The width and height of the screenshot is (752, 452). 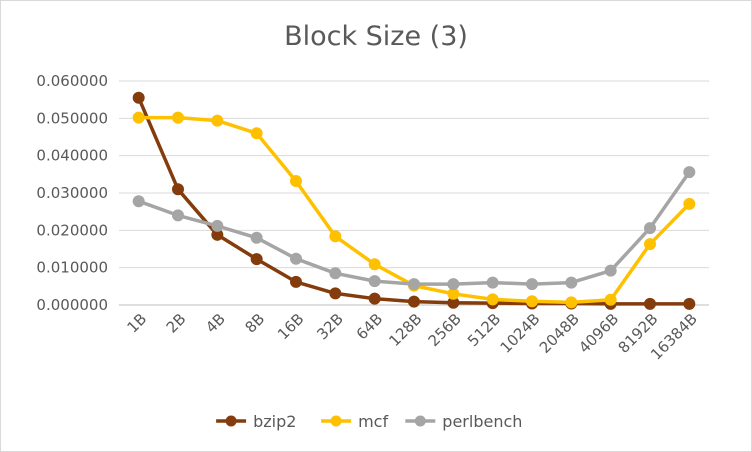 I want to click on y-tick-label: 0.040000, so click(x=72, y=156).